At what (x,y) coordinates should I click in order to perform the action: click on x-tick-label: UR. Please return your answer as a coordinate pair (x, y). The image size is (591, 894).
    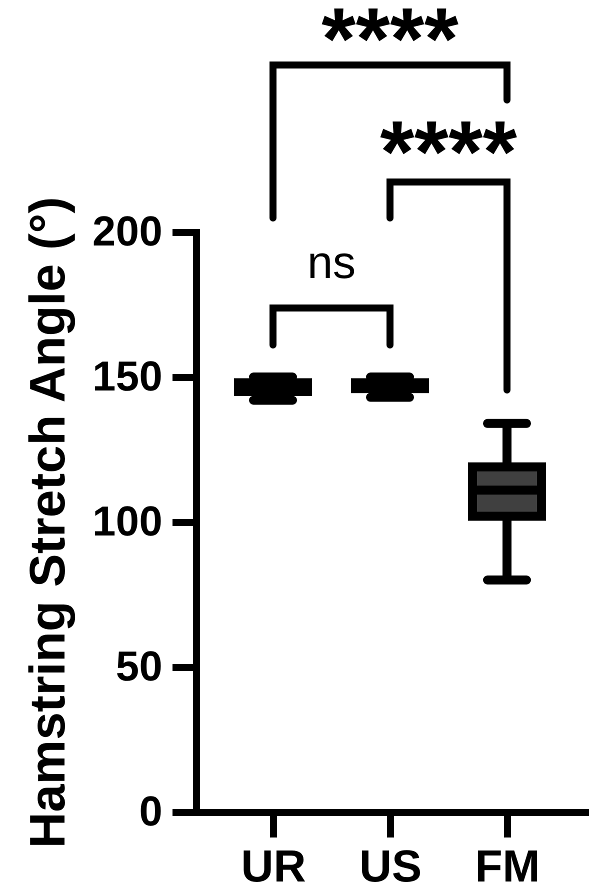
    Looking at the image, I should click on (273, 866).